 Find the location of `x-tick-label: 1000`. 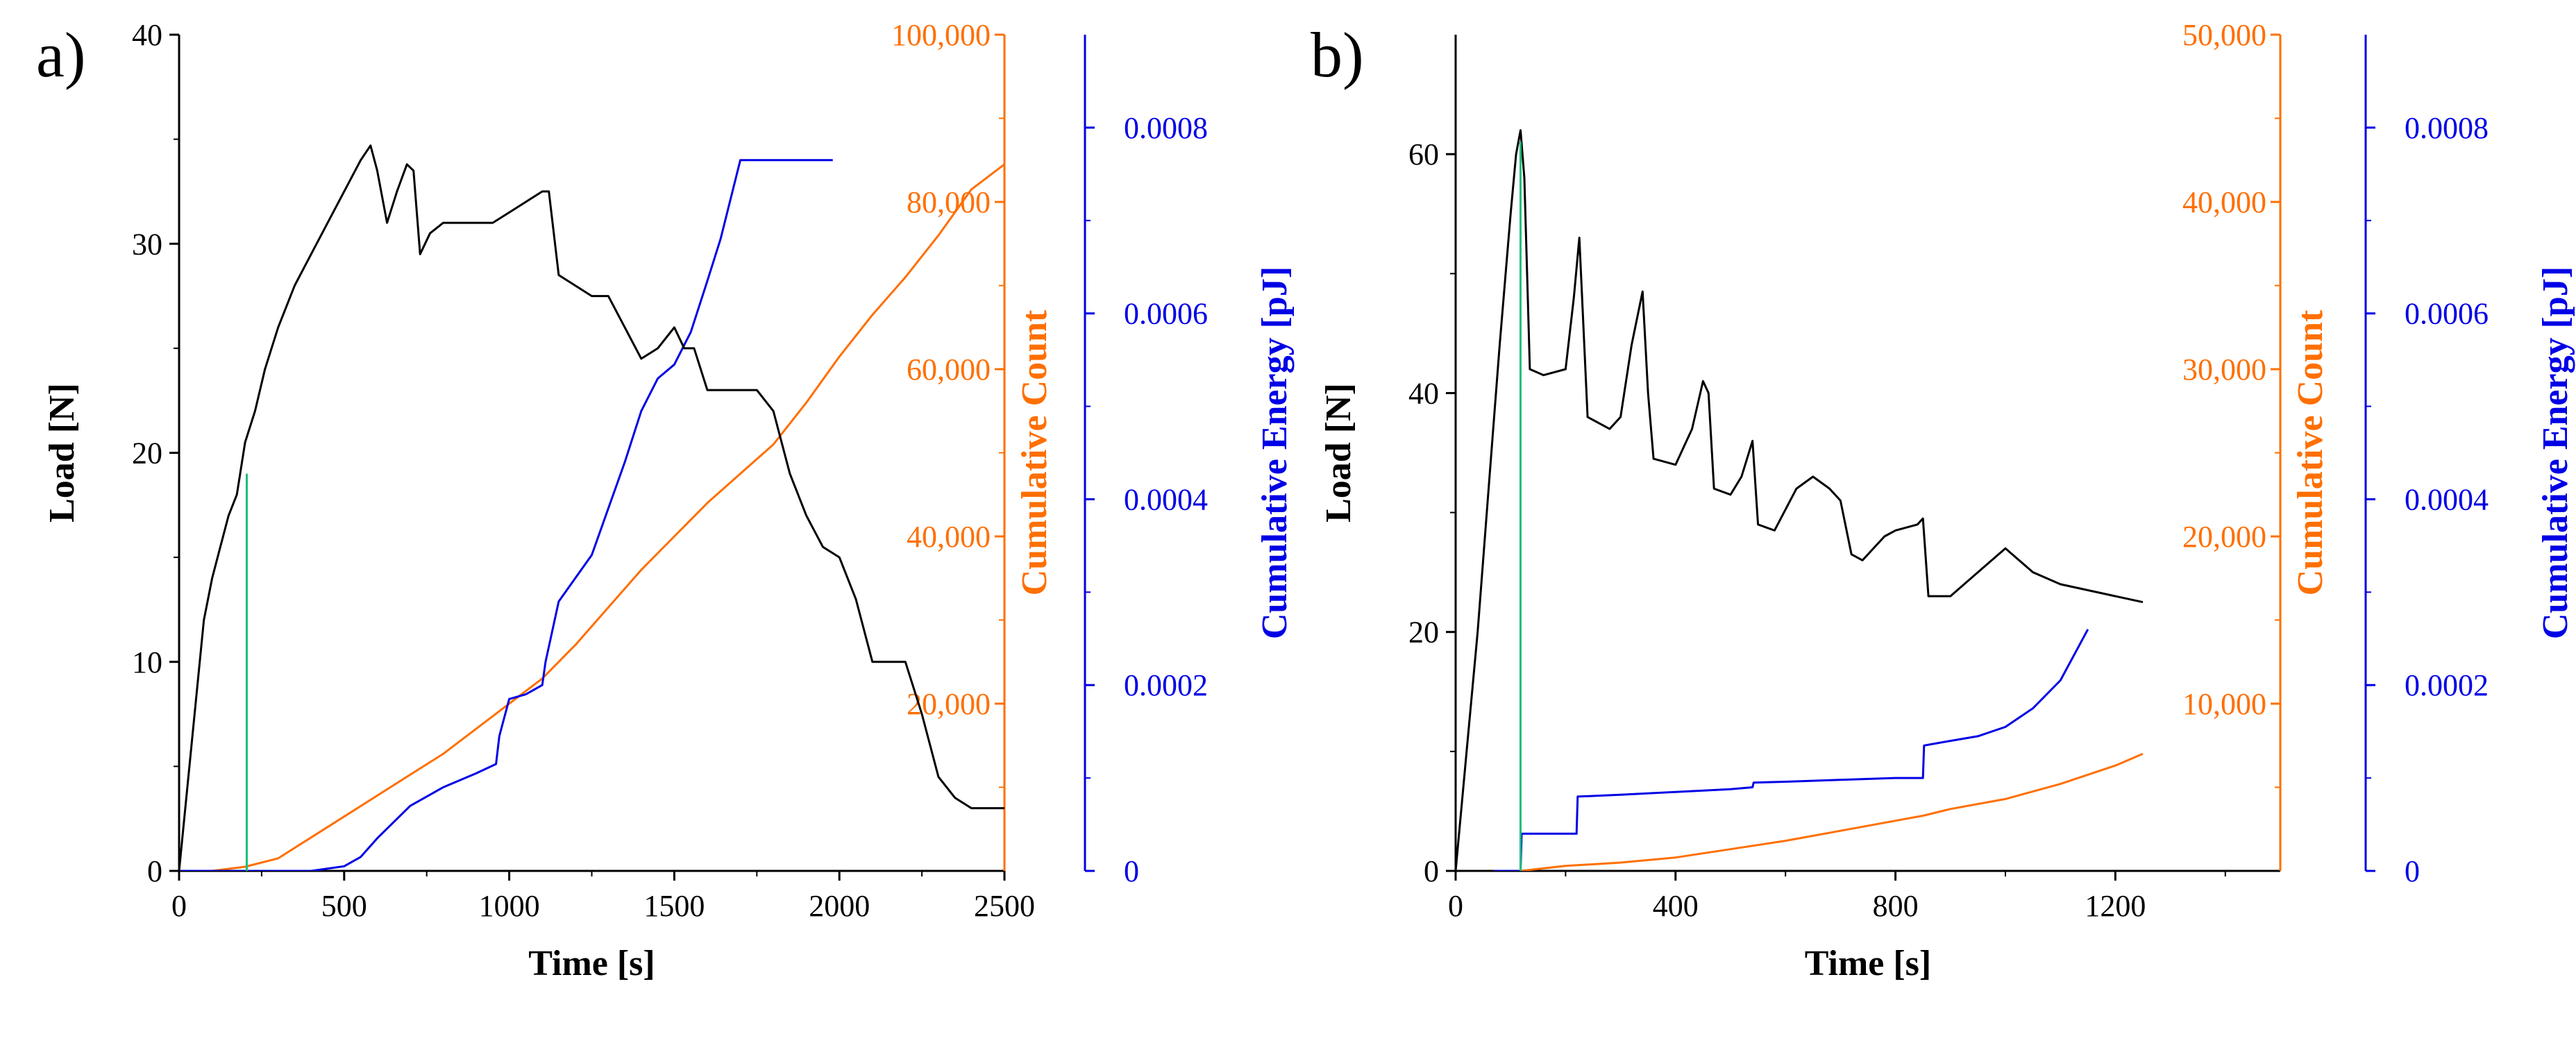

x-tick-label: 1000 is located at coordinates (509, 906).